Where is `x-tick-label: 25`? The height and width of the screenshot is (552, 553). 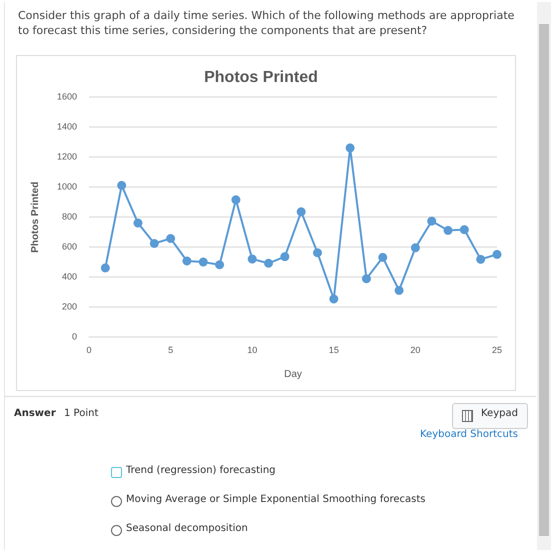 x-tick-label: 25 is located at coordinates (497, 350).